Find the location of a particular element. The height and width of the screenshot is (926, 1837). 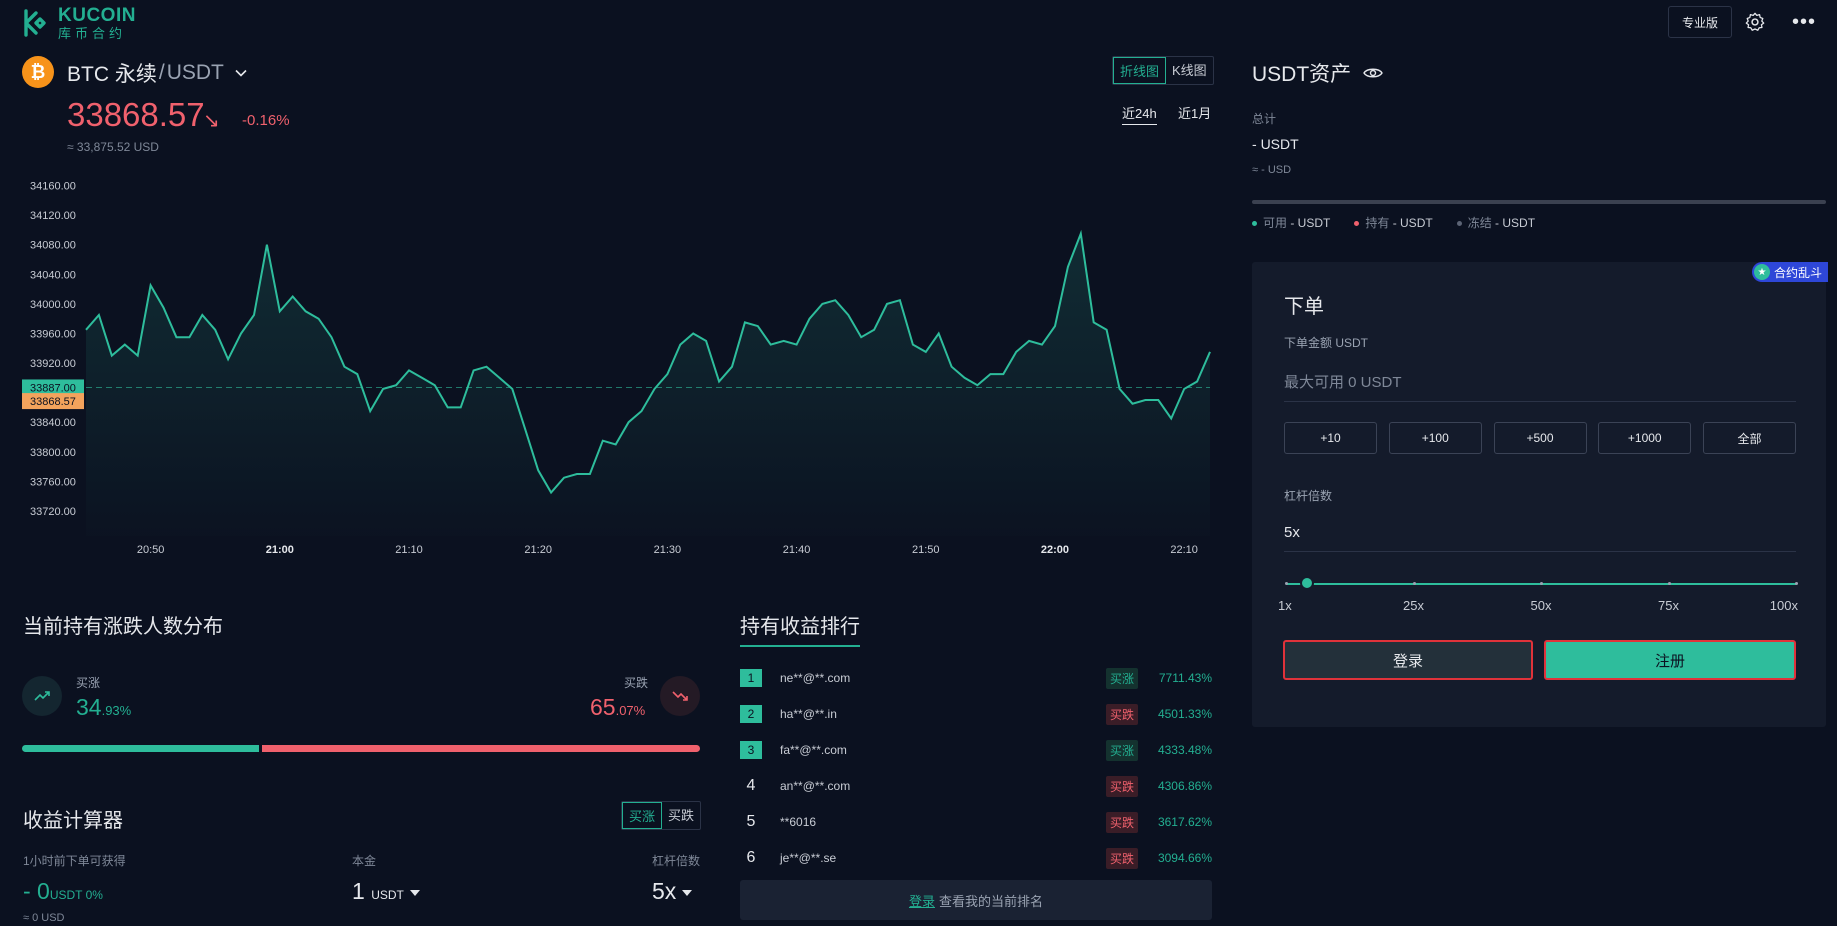

rank-return: 4306.86% is located at coordinates (1184, 786).